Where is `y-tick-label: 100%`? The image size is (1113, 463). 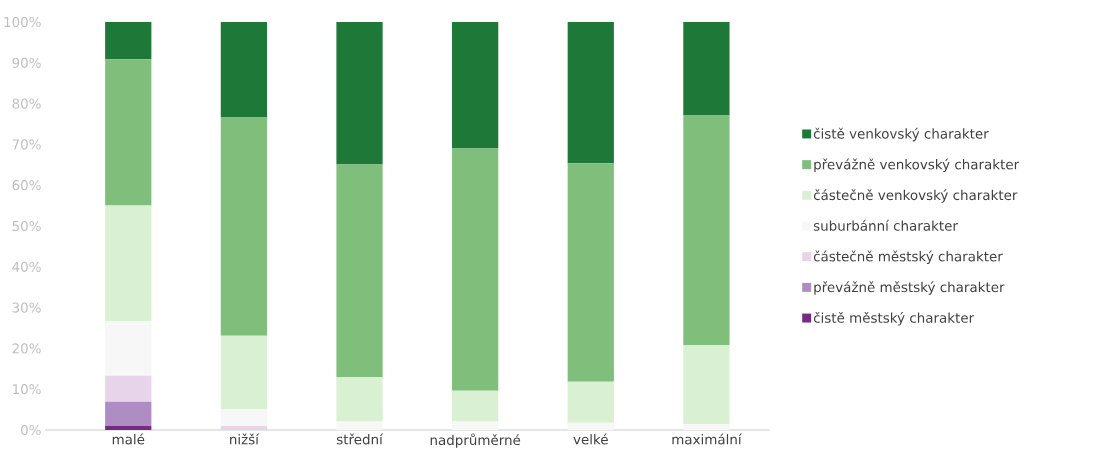 y-tick-label: 100% is located at coordinates (22, 22).